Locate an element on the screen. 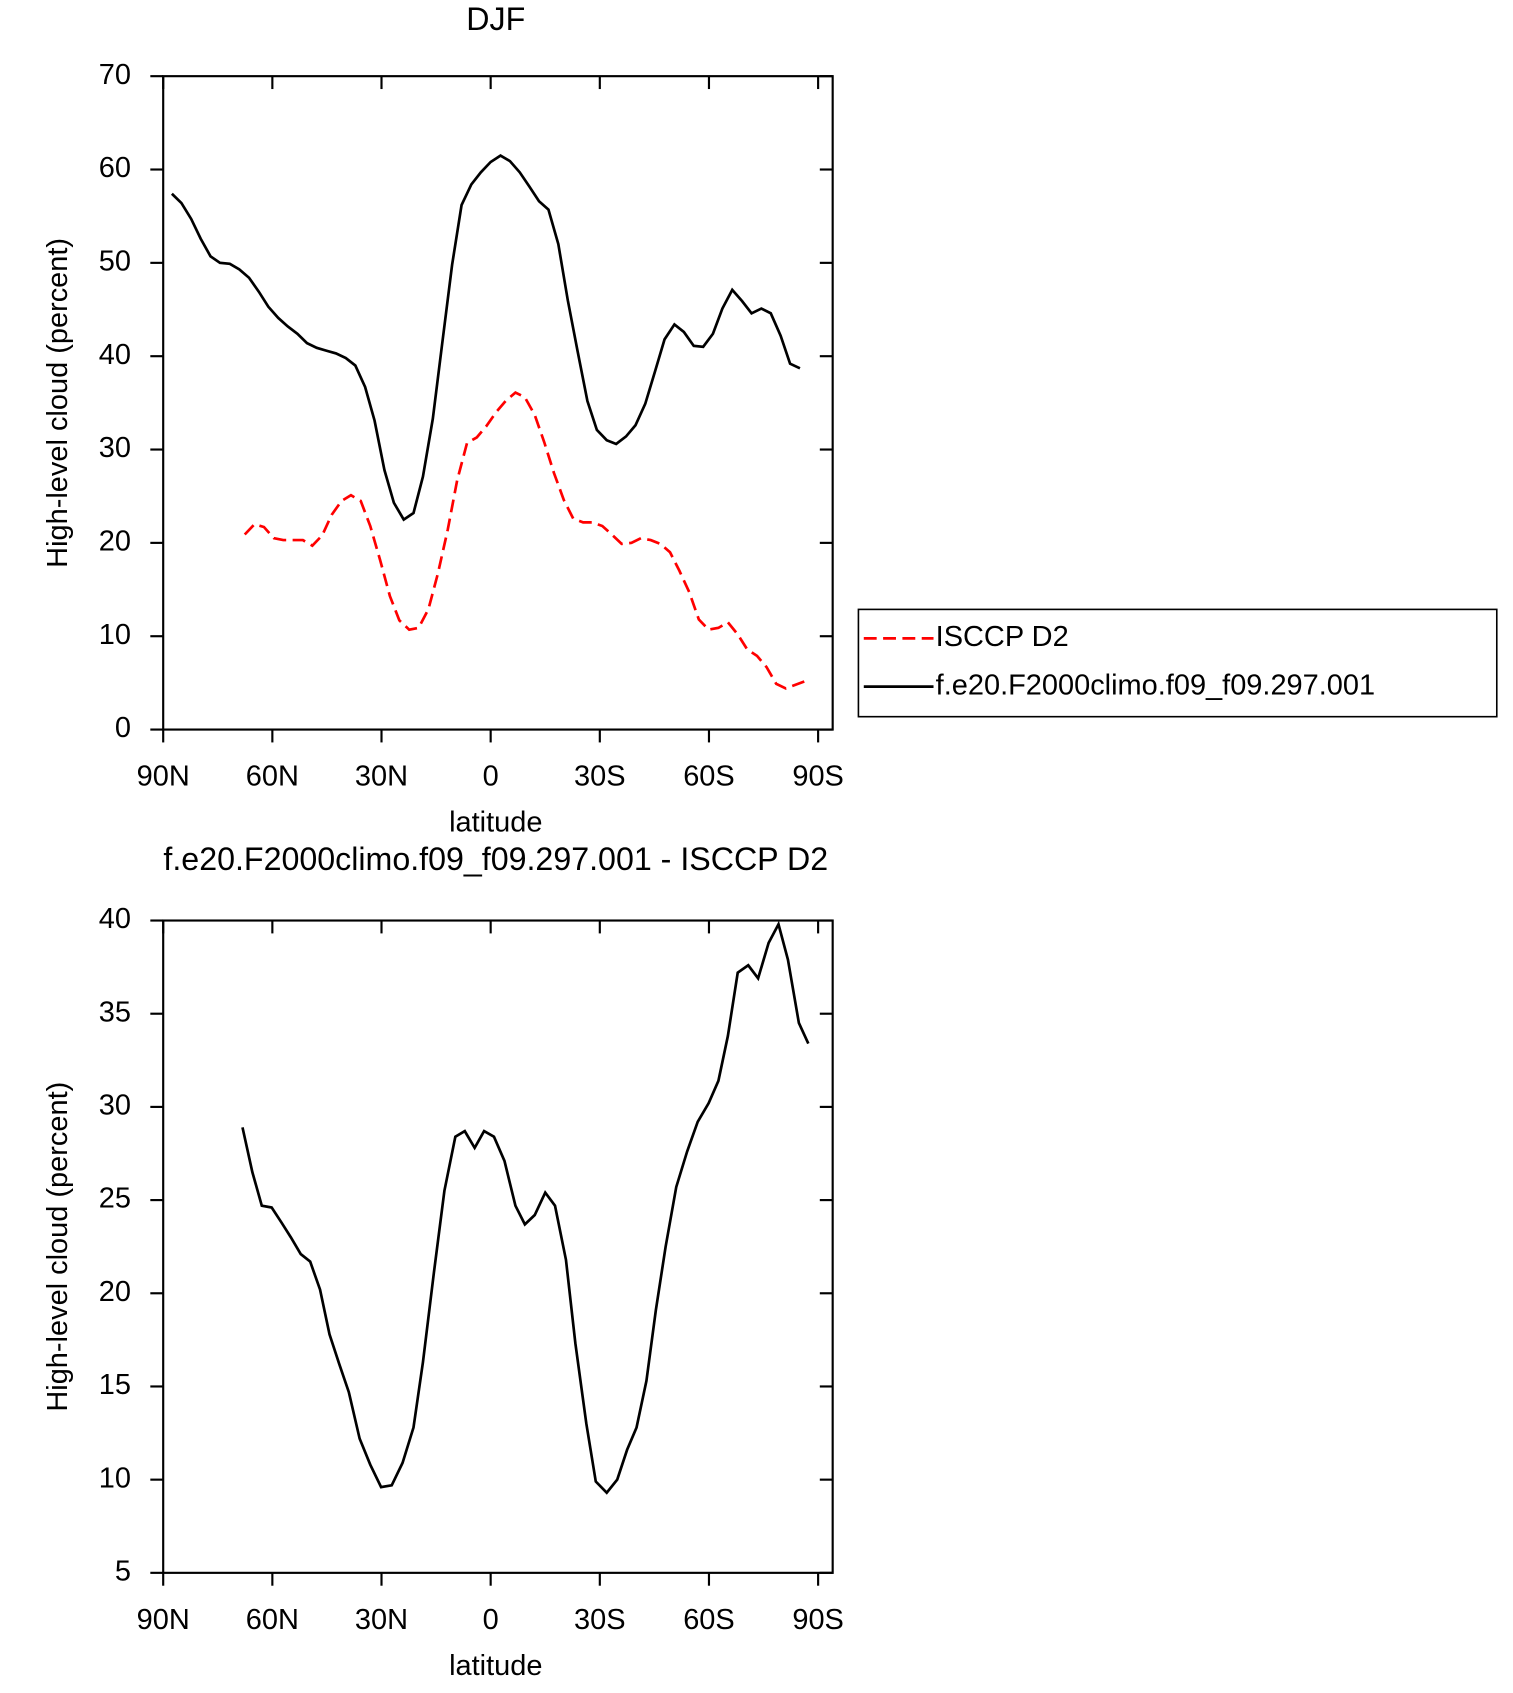  y-tick-label: 60 is located at coordinates (115, 168).